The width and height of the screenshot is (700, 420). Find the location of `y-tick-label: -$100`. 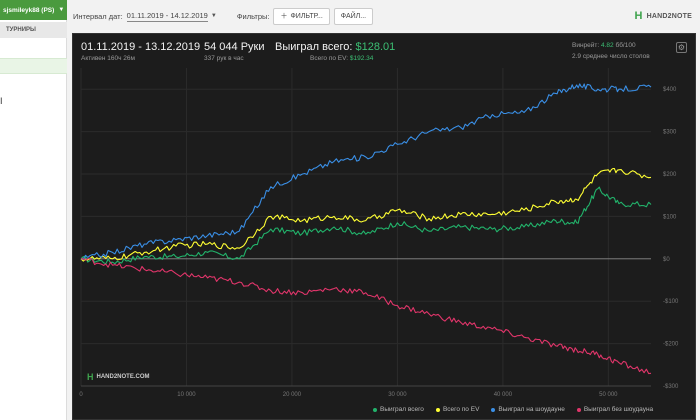

y-tick-label: -$100 is located at coordinates (671, 302).